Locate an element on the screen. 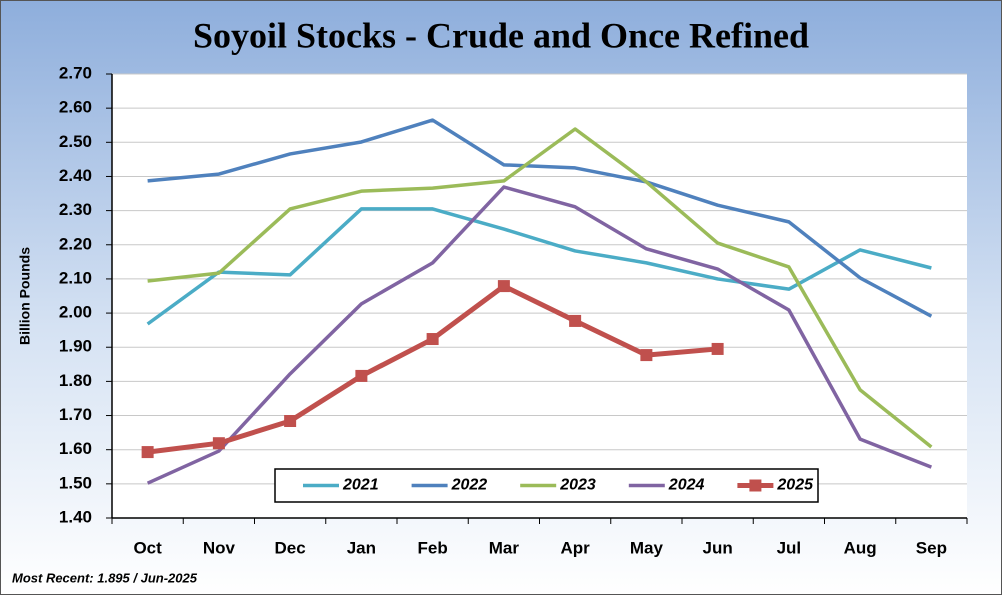 The width and height of the screenshot is (1002, 595). y-tick-label: 2.70 is located at coordinates (75, 72).